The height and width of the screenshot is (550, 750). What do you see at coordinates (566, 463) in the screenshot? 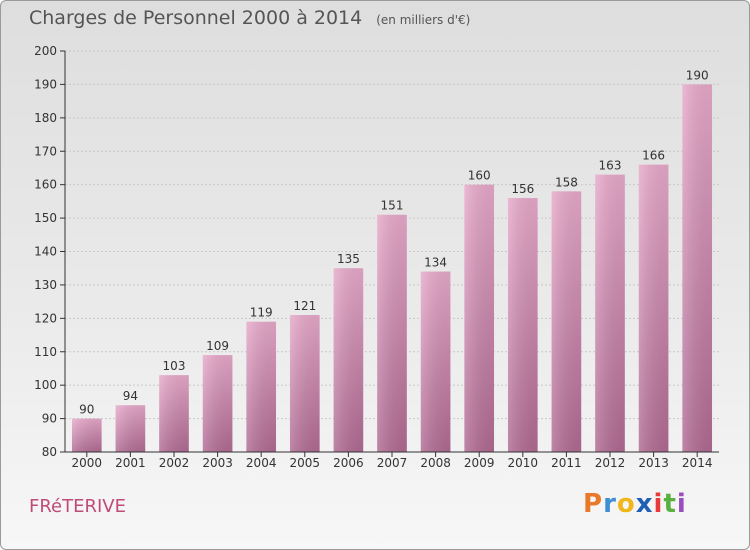
I see `x-tick-label: 2011` at bounding box center [566, 463].